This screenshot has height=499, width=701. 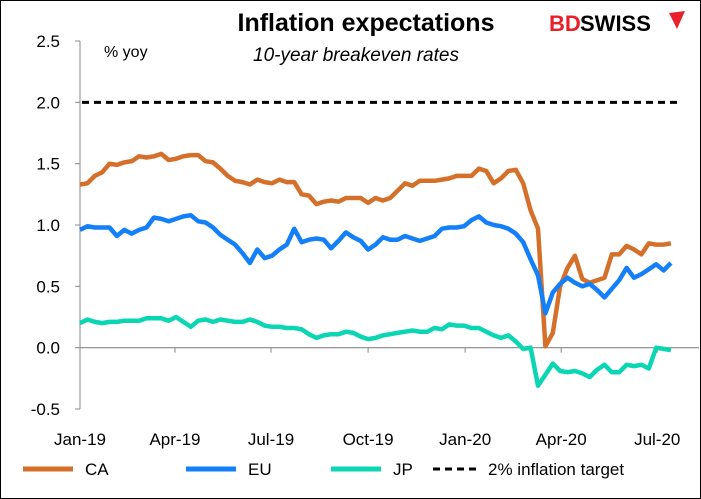 What do you see at coordinates (48, 41) in the screenshot?
I see `y-tick-label: 2.5` at bounding box center [48, 41].